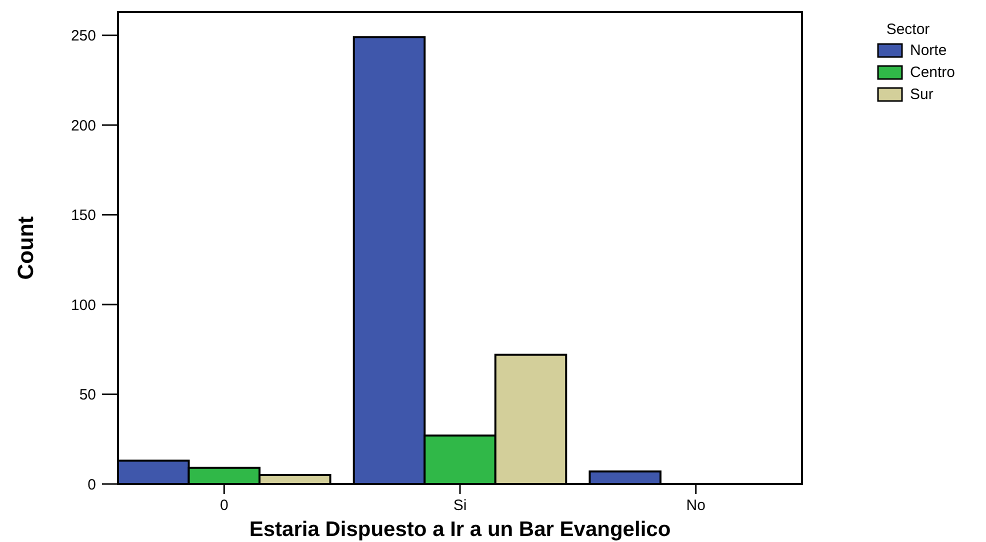 Image resolution: width=986 pixels, height=542 pixels. Describe the element at coordinates (933, 72) in the screenshot. I see `legend-label: Centro` at that location.